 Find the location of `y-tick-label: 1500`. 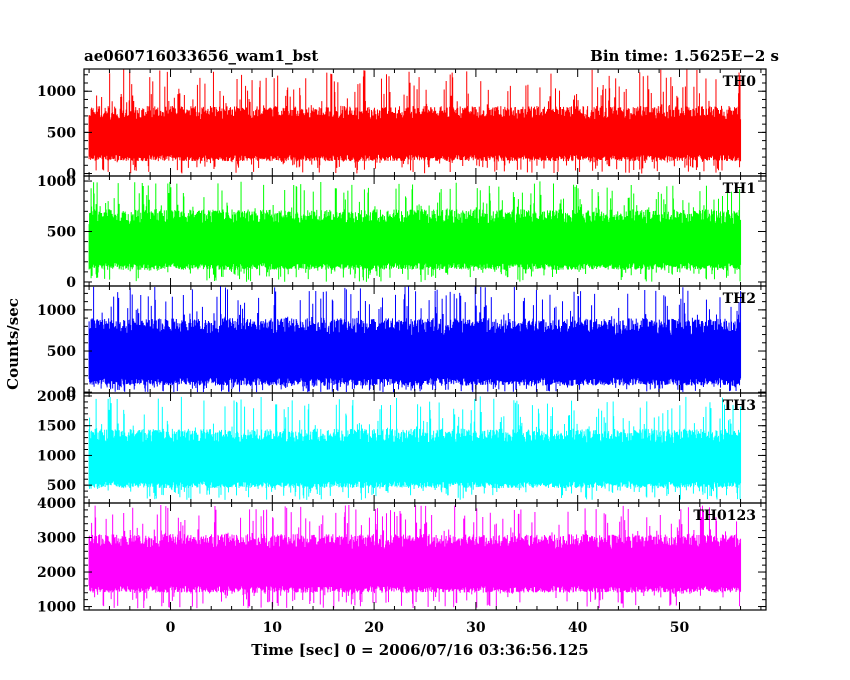

y-tick-label: 1500 is located at coordinates (56, 427).